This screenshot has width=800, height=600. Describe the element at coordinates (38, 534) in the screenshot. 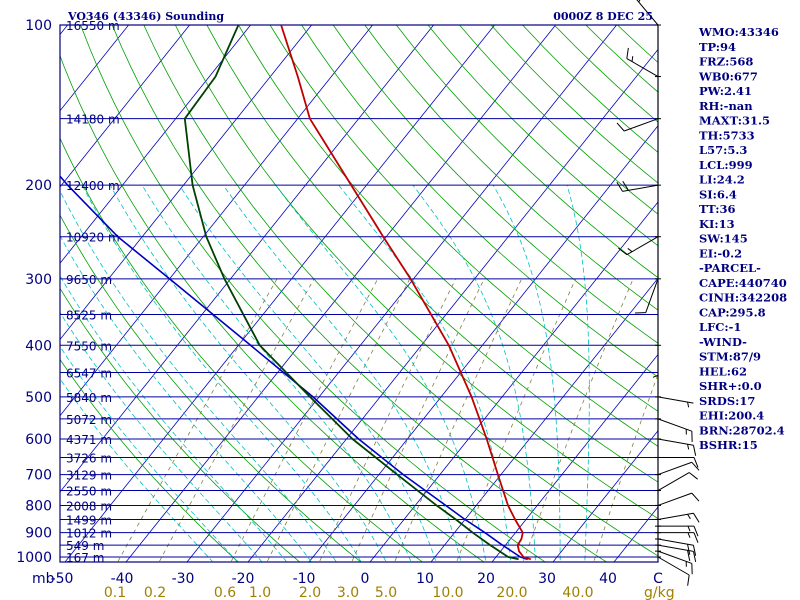

I see `pressure-tick-label: 900` at that location.